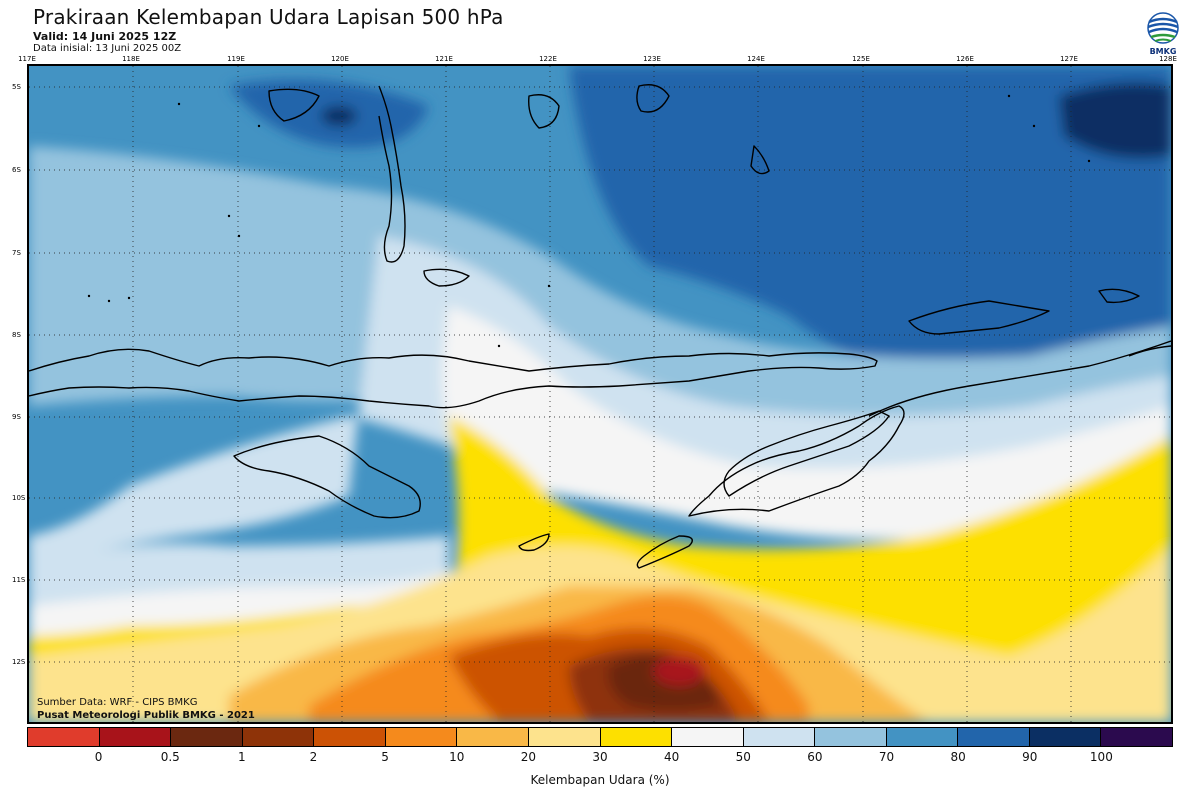 This screenshot has width=1200, height=800. I want to click on colorbar-tick-label: 60, so click(815, 757).